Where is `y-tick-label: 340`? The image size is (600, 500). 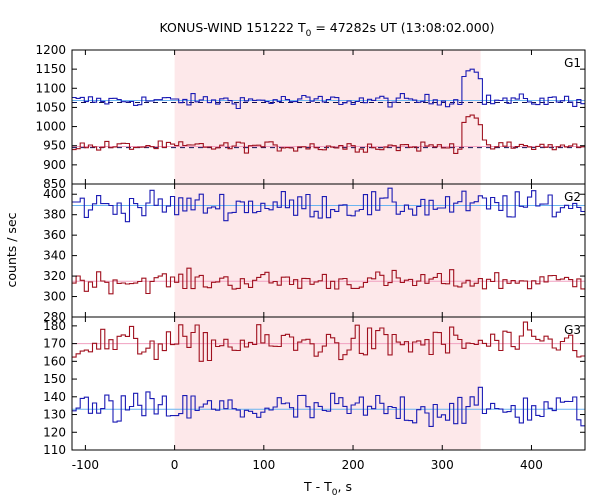
y-tick-label: 340 is located at coordinates (54, 256).